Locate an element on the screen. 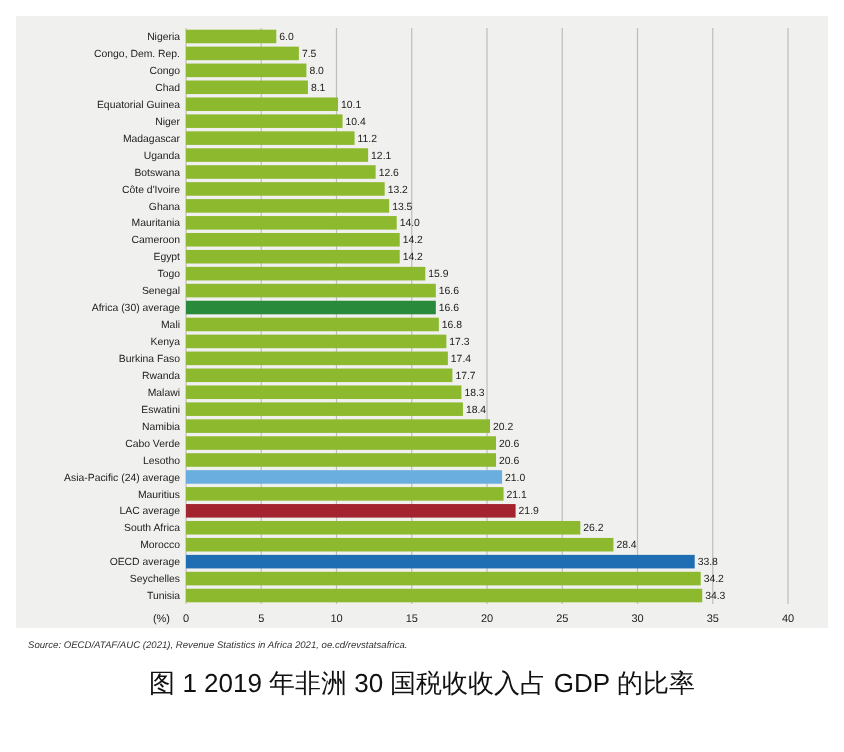 The height and width of the screenshot is (752, 844). text: 图 1 2019 年非洲 30 国税收收入占 GDP 的比率 is located at coordinates (422, 683).